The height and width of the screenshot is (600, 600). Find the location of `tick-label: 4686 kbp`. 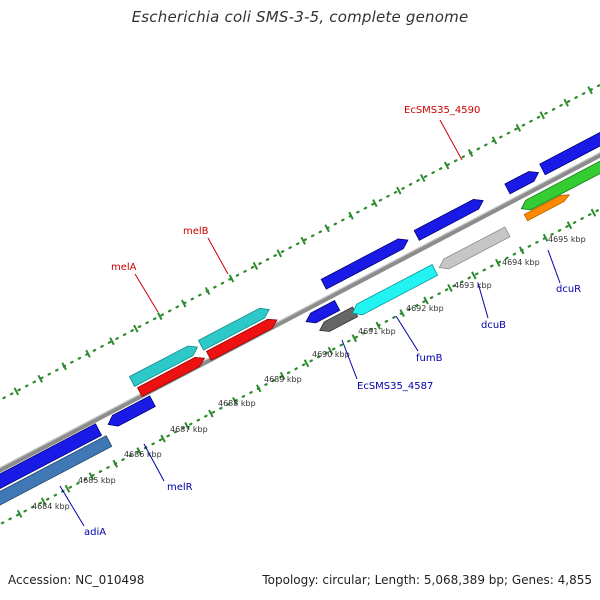

tick-label: 4686 kbp is located at coordinates (143, 454).